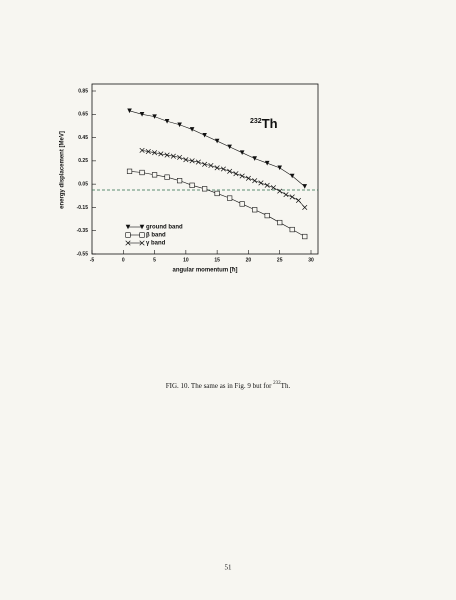 Image resolution: width=456 pixels, height=600 pixels. What do you see at coordinates (156, 244) in the screenshot?
I see `legend-label: γ band` at bounding box center [156, 244].